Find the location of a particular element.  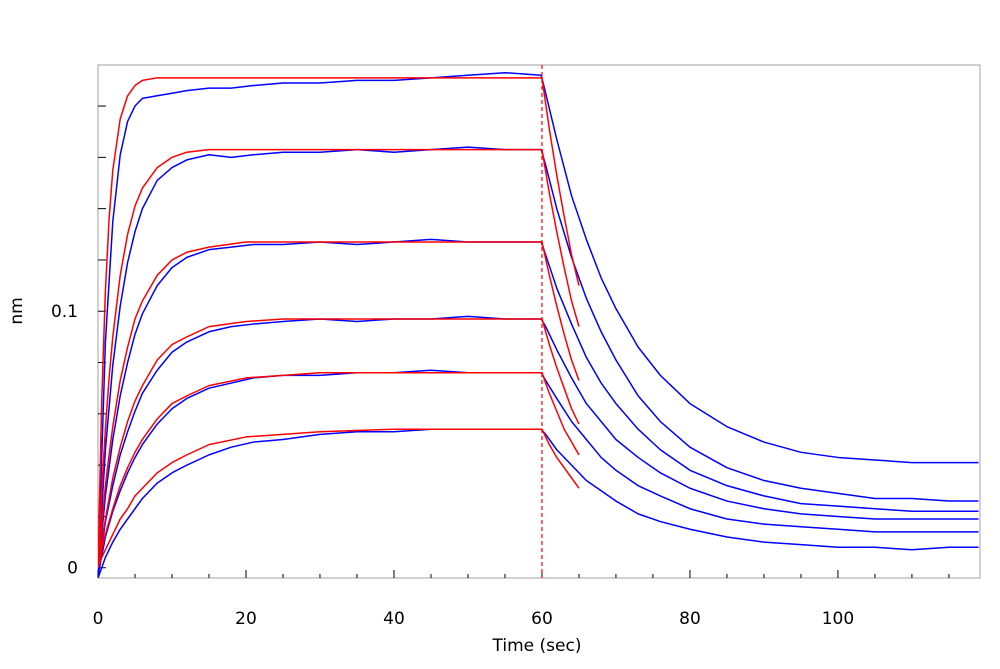

x-tick-label: 0 is located at coordinates (98, 619).